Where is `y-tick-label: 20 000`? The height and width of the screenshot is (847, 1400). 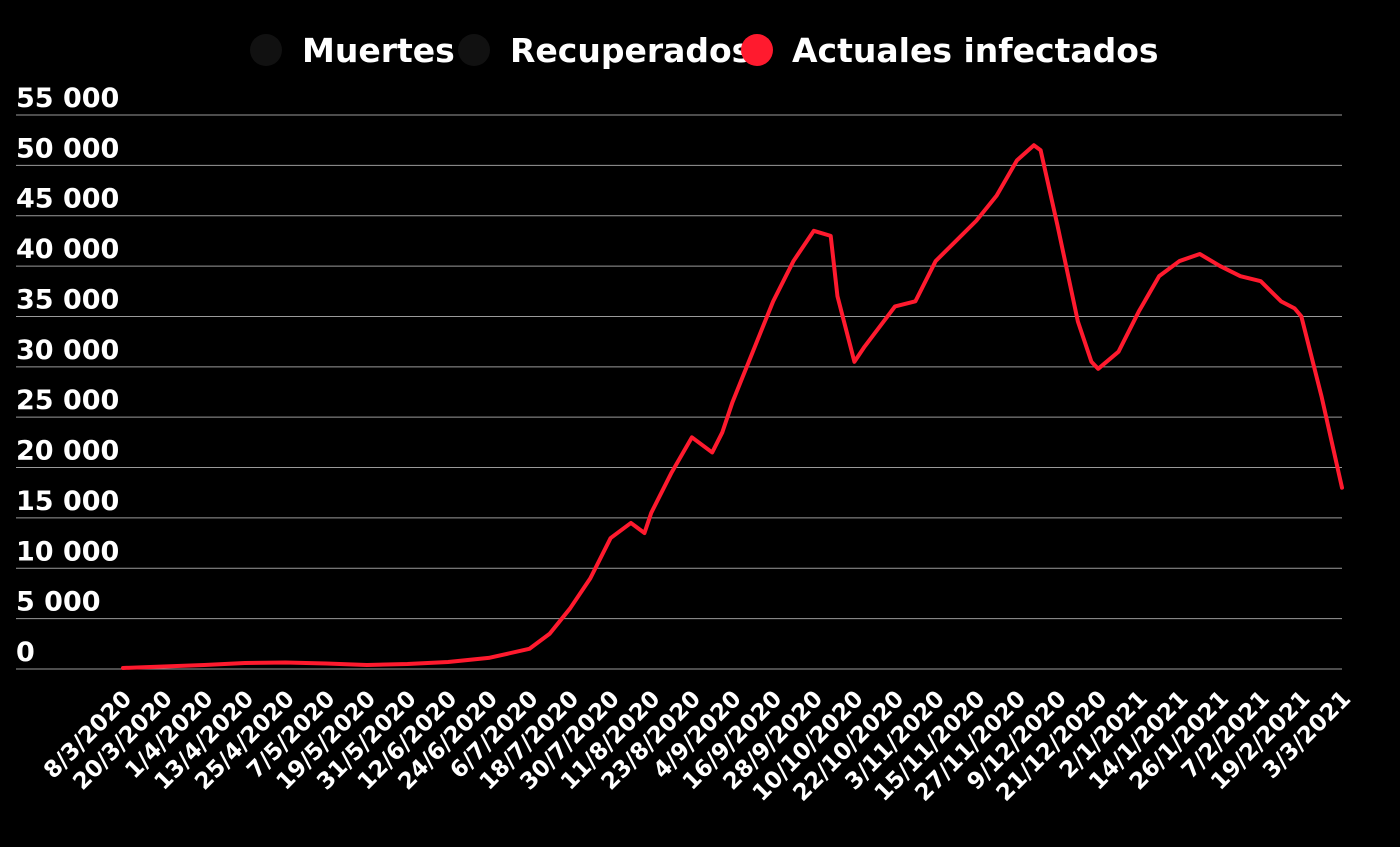
y-tick-label: 20 000 is located at coordinates (67, 451).